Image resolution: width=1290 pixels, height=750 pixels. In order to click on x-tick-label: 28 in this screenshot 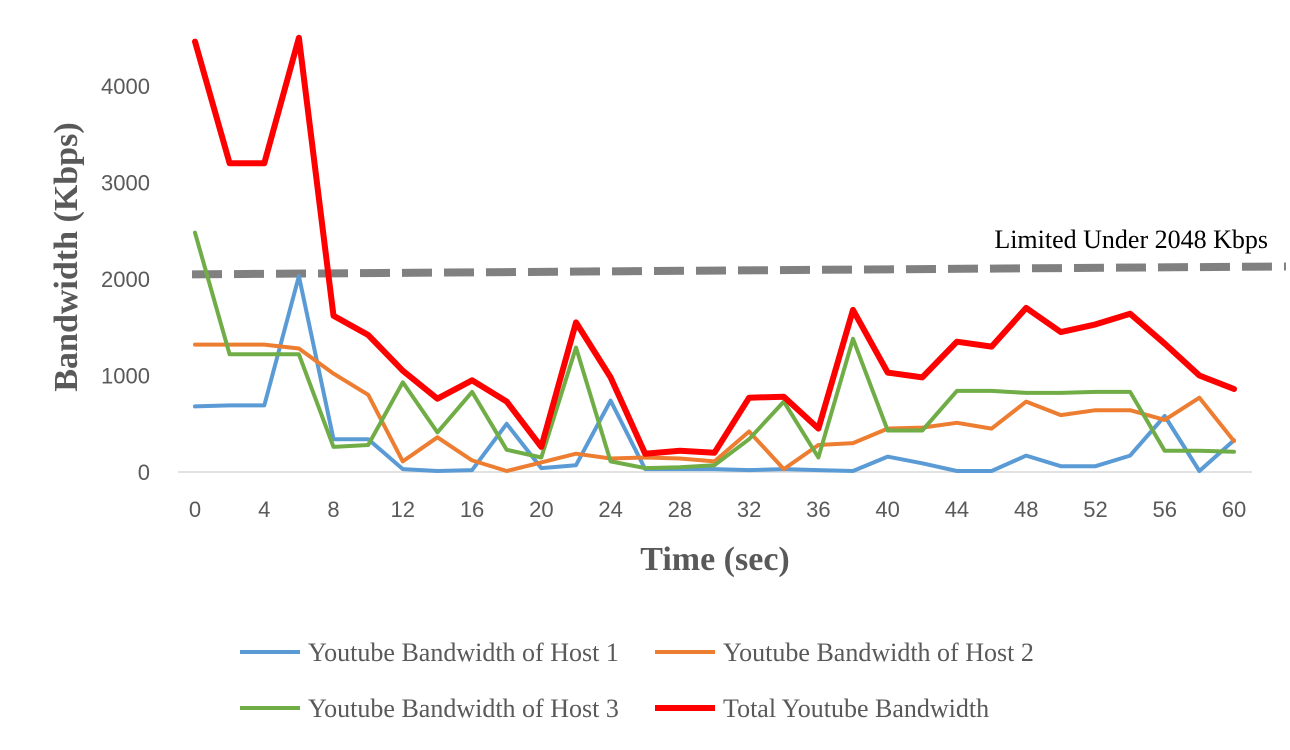, I will do `click(680, 509)`.